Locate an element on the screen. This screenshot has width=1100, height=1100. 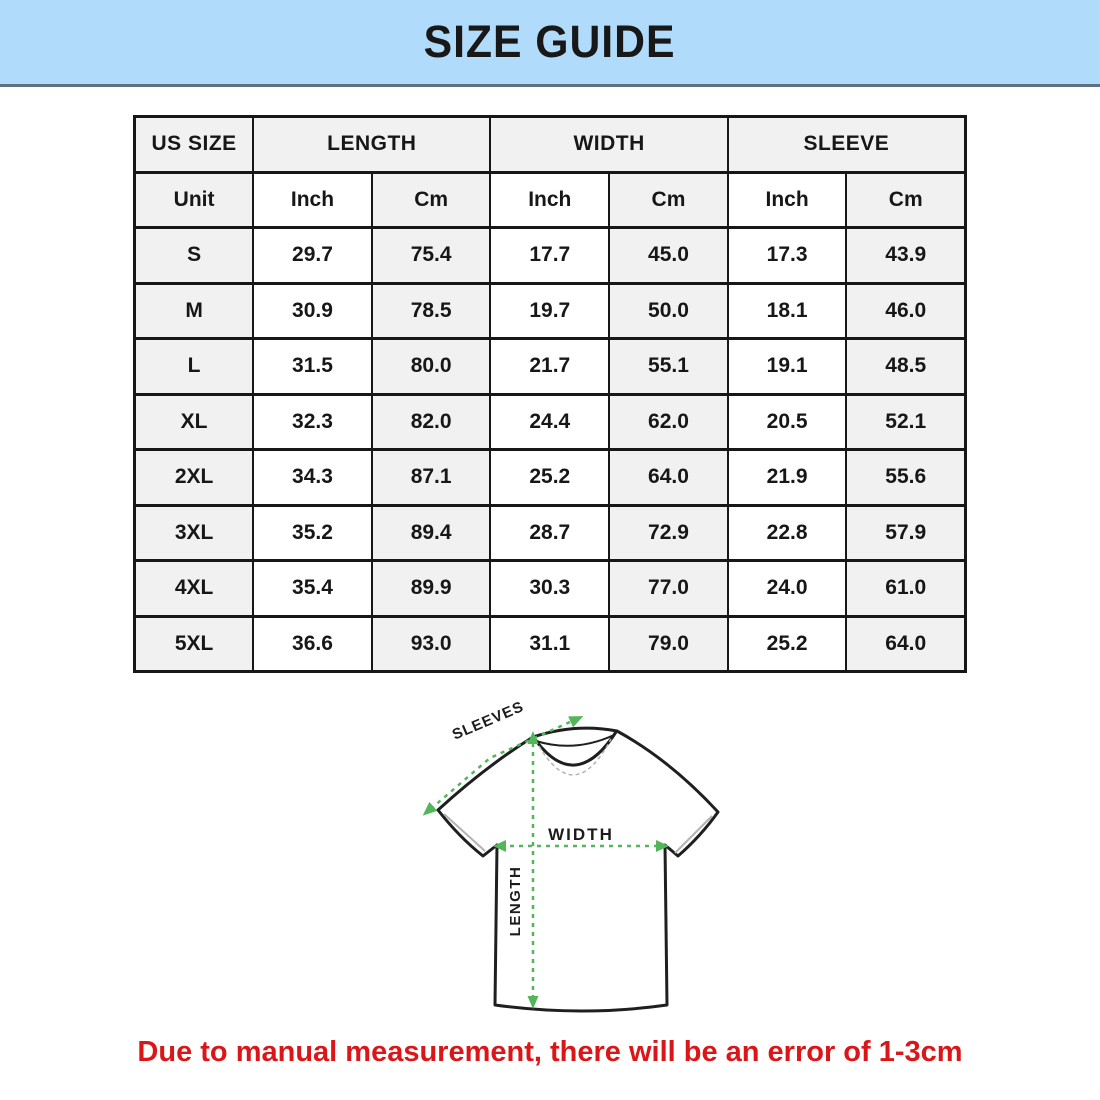
width-arrowhead-left is located at coordinates (499, 846).